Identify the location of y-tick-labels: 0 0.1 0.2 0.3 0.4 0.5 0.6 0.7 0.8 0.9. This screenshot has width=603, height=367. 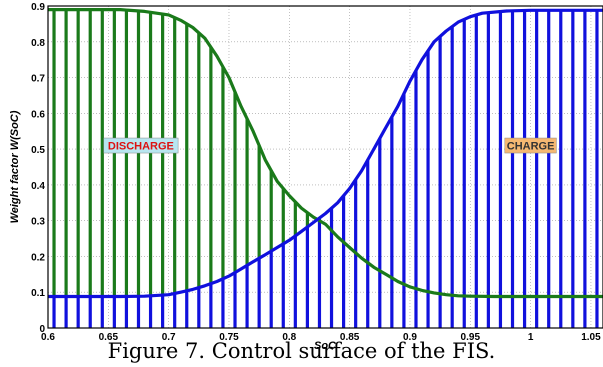
(38, 168).